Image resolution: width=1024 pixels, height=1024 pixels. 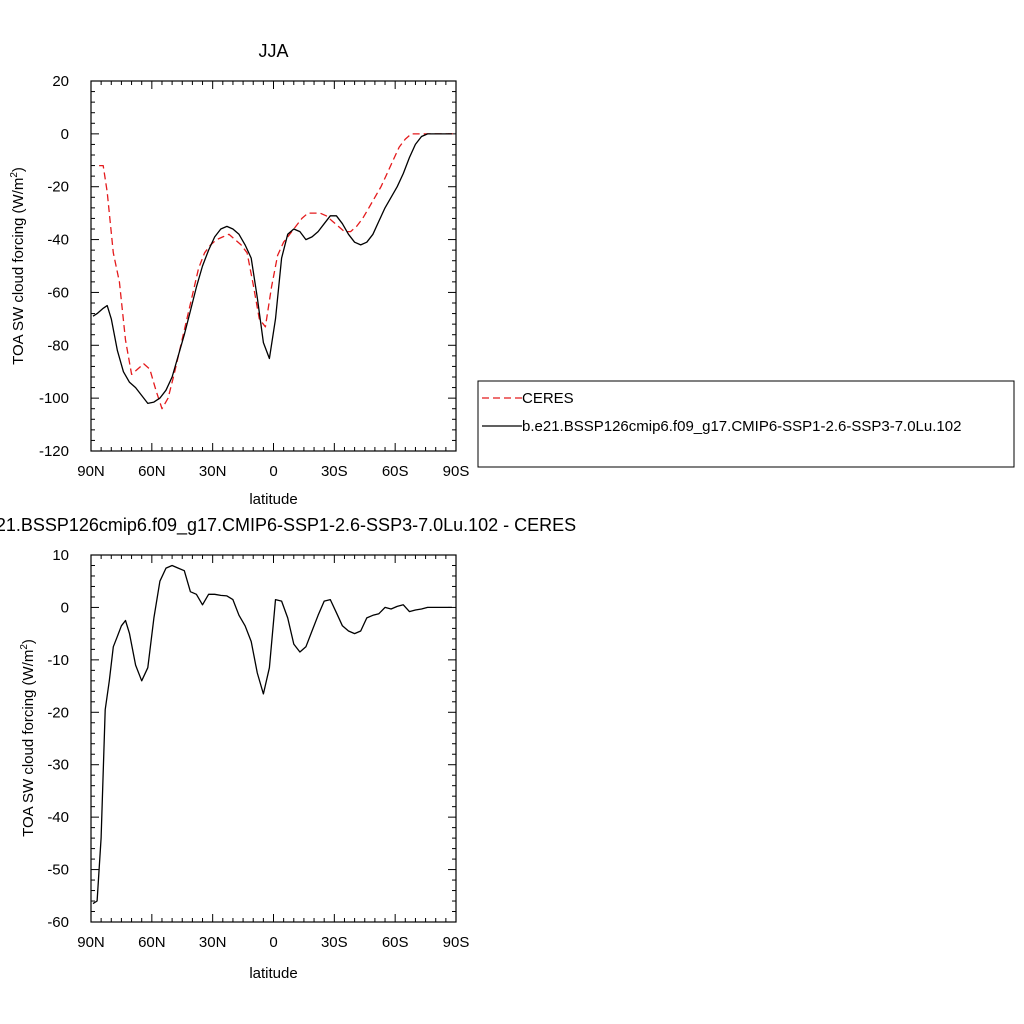 I want to click on y-tick-label: -30, so click(x=58, y=765).